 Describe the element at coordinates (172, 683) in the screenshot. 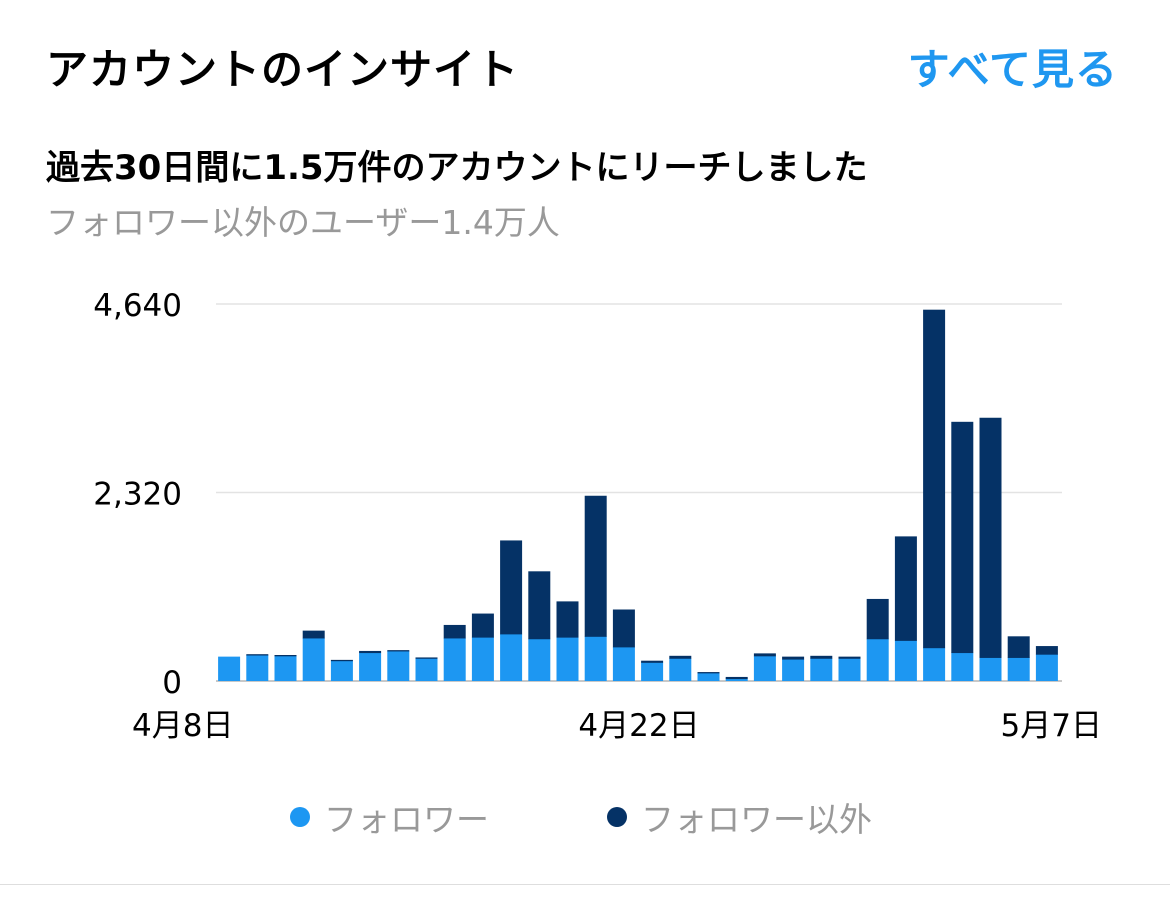

I see `y-tick-label: 0` at that location.